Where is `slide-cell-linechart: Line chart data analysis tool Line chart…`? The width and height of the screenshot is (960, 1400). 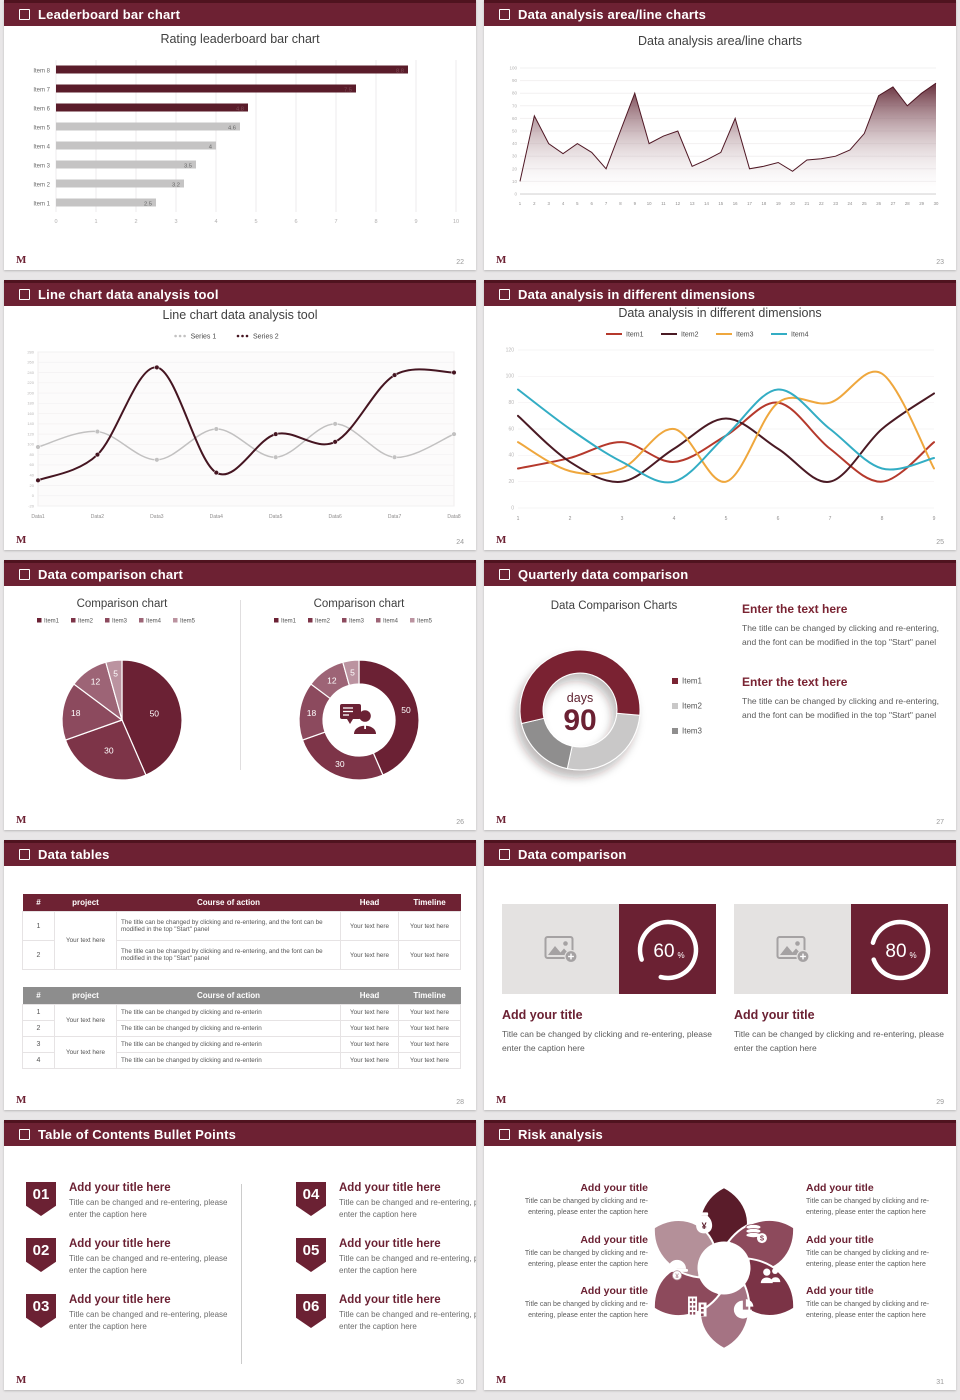 slide-cell-linechart: Line chart data analysis tool Line chart… is located at coordinates (240, 420).